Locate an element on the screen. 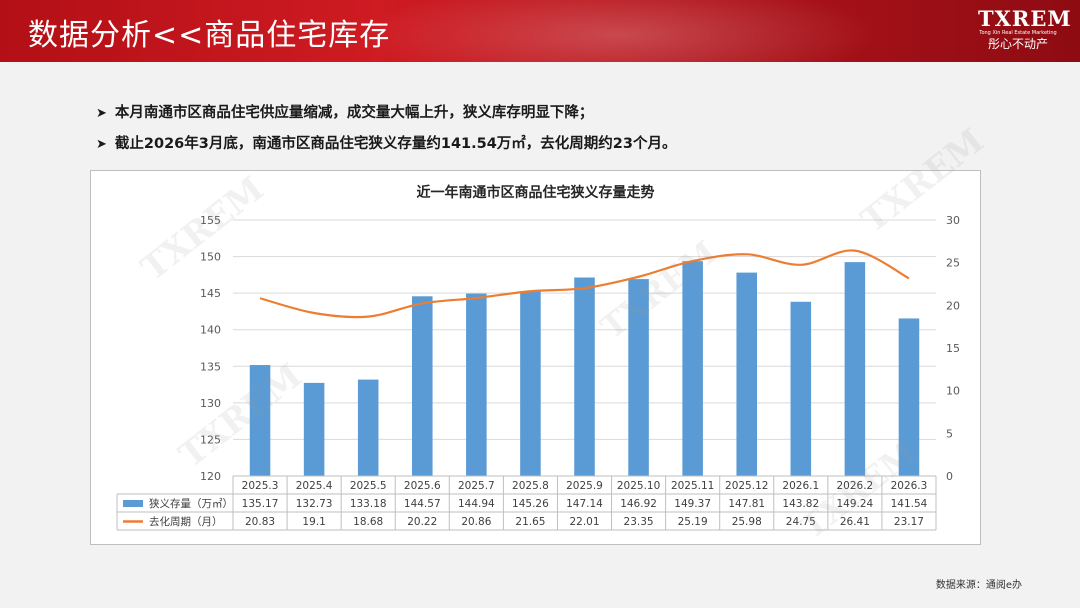  y-left-tick-label: 140 is located at coordinates (210, 330).